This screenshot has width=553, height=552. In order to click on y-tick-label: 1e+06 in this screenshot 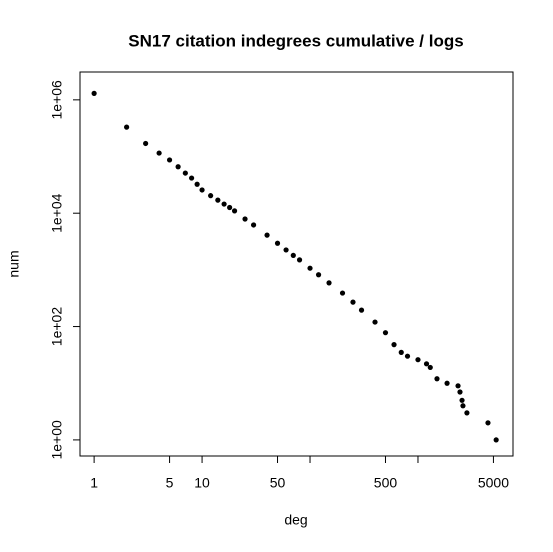, I will do `click(57, 100)`.